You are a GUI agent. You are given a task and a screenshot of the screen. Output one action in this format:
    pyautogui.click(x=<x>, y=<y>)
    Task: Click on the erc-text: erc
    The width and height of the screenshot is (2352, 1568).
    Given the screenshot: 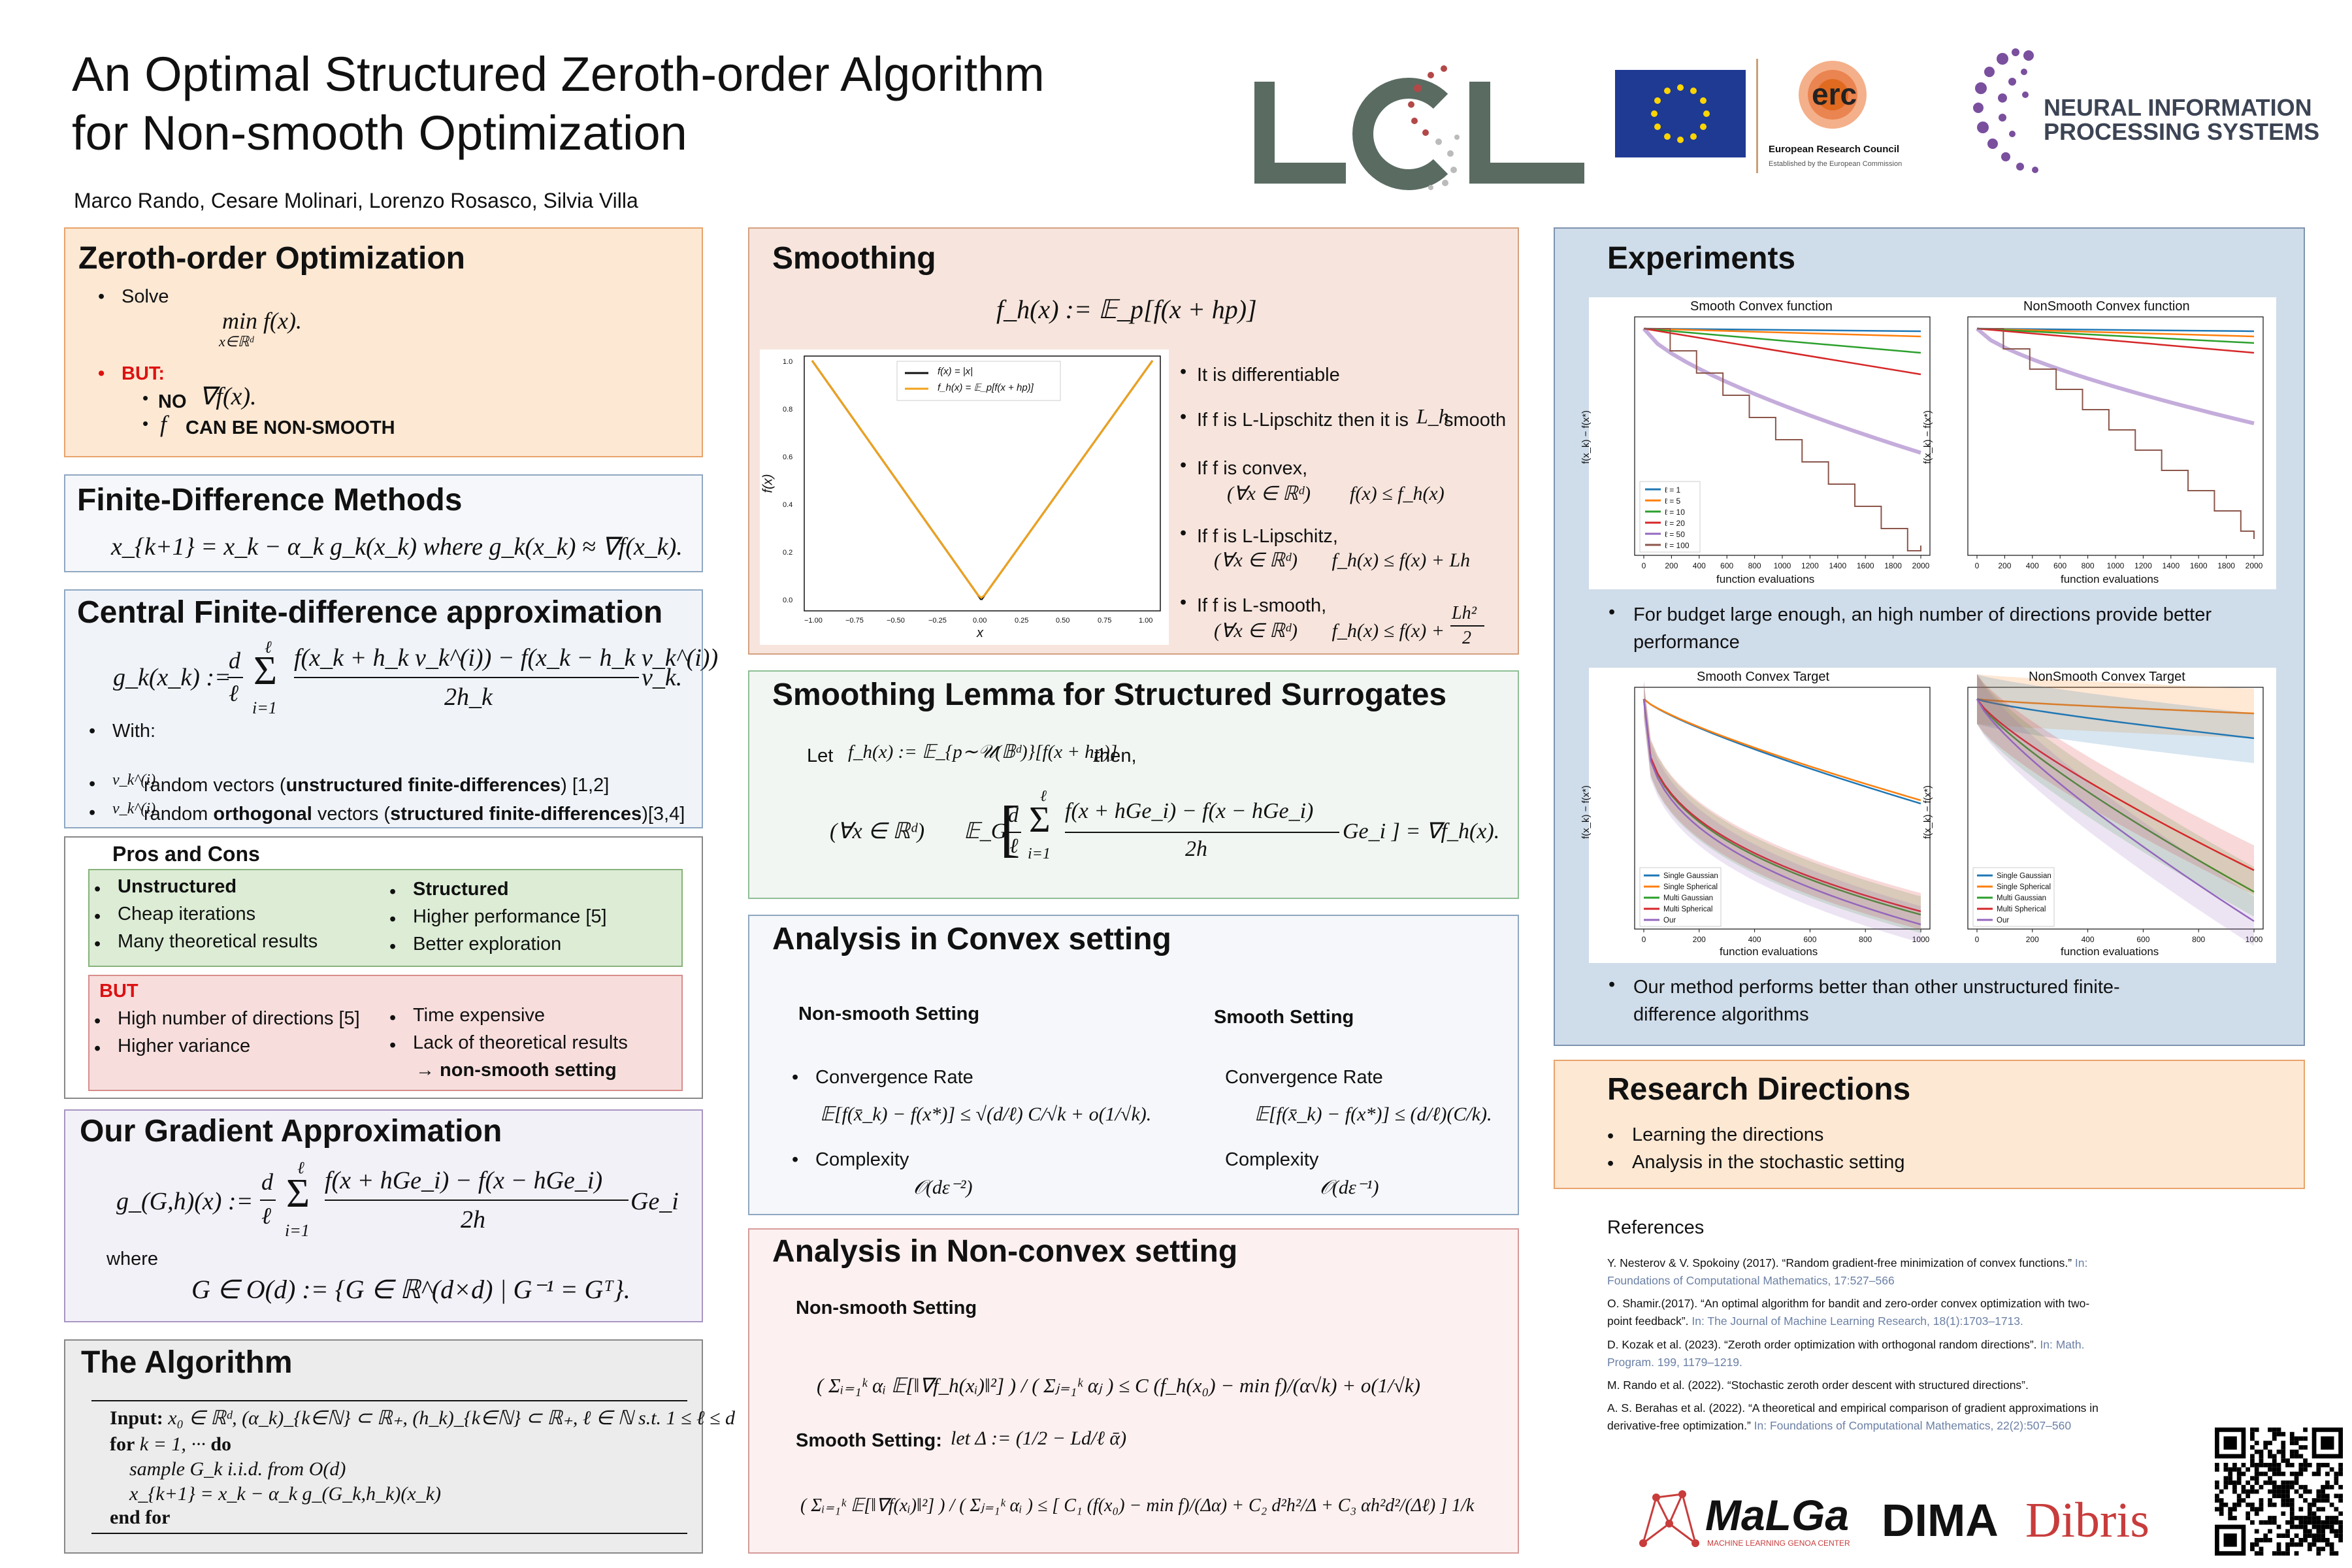 What is the action you would take?
    pyautogui.click(x=1834, y=94)
    